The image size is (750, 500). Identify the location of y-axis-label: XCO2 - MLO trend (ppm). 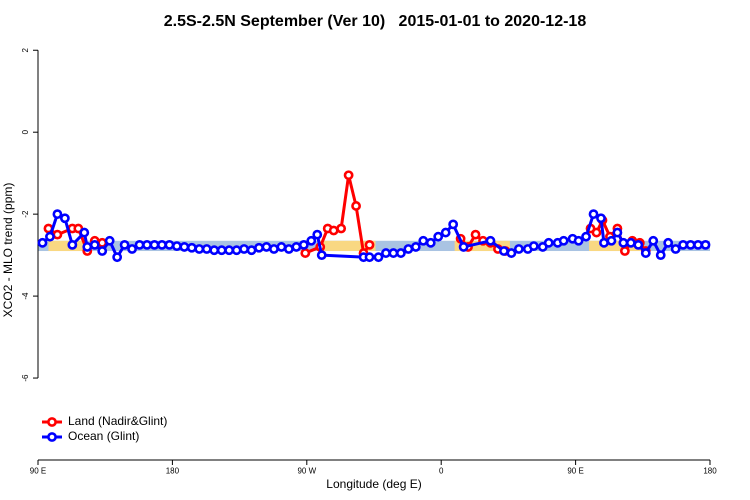
(8, 250).